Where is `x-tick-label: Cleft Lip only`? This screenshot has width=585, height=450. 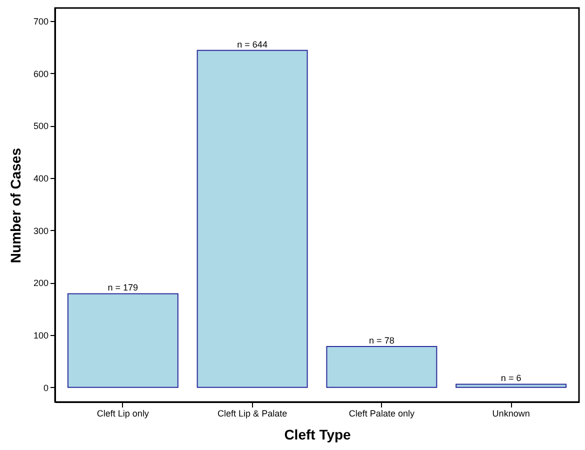 x-tick-label: Cleft Lip only is located at coordinates (123, 413).